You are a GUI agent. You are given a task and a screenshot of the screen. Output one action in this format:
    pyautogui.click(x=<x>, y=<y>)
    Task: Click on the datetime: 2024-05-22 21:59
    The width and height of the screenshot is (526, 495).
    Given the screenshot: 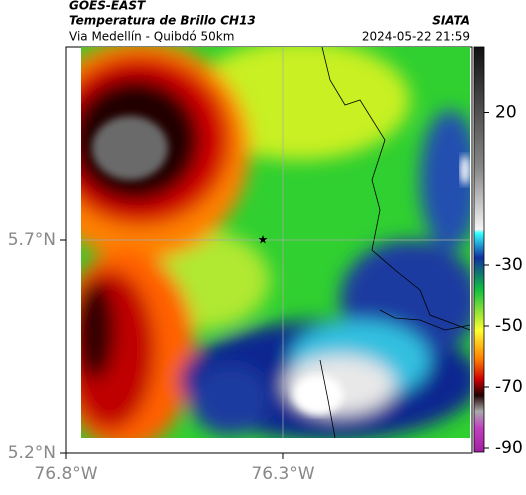 What is the action you would take?
    pyautogui.click(x=416, y=37)
    